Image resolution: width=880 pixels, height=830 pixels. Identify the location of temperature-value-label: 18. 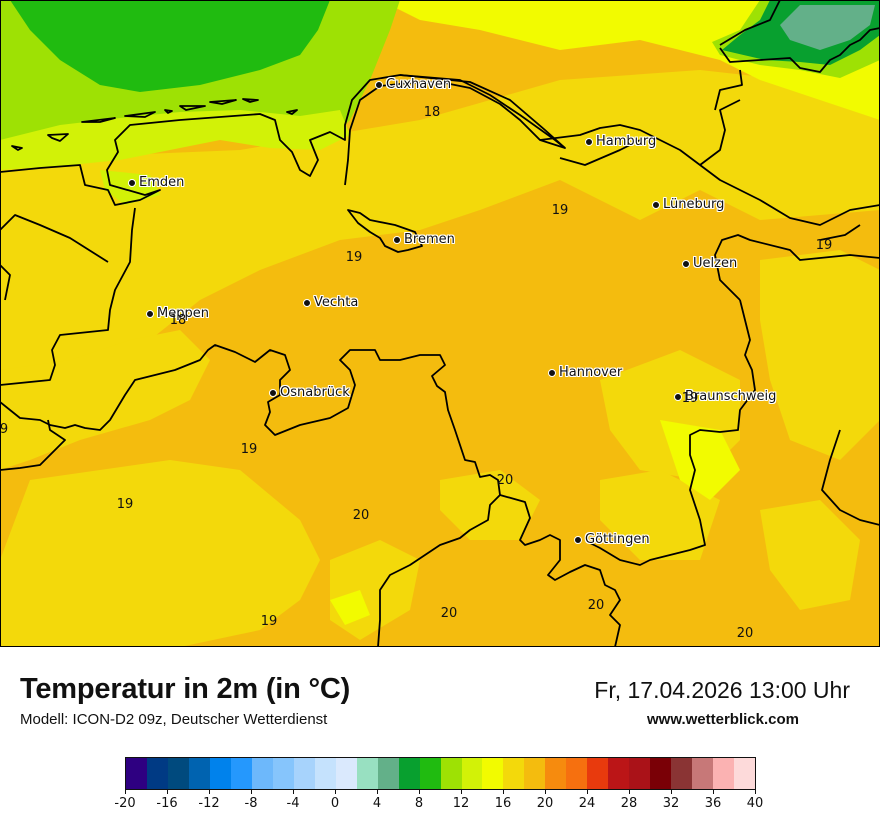
(178, 320).